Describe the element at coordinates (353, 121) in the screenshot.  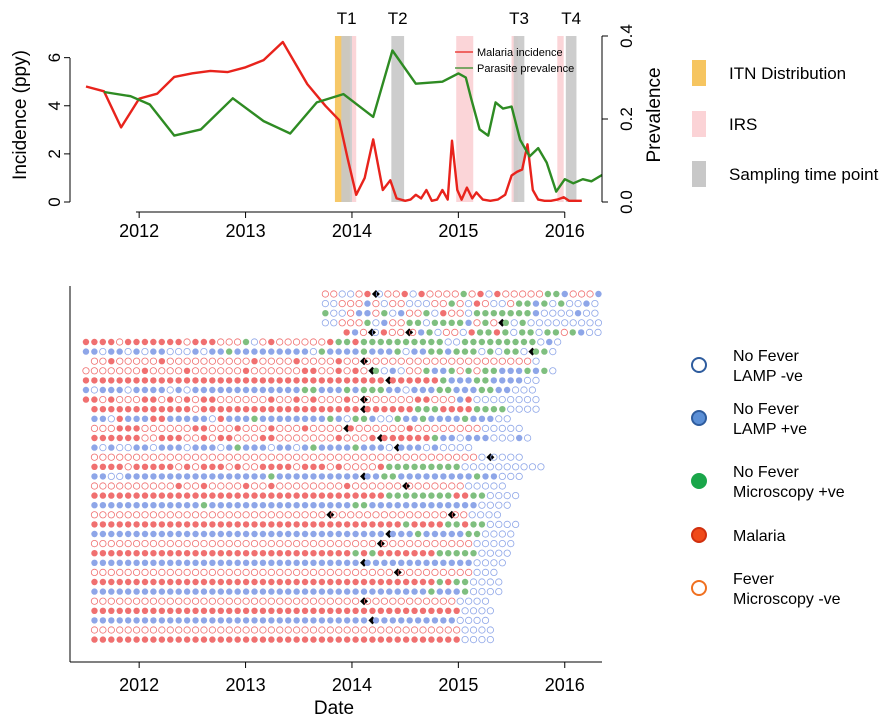
I see `prevalence-line` at that location.